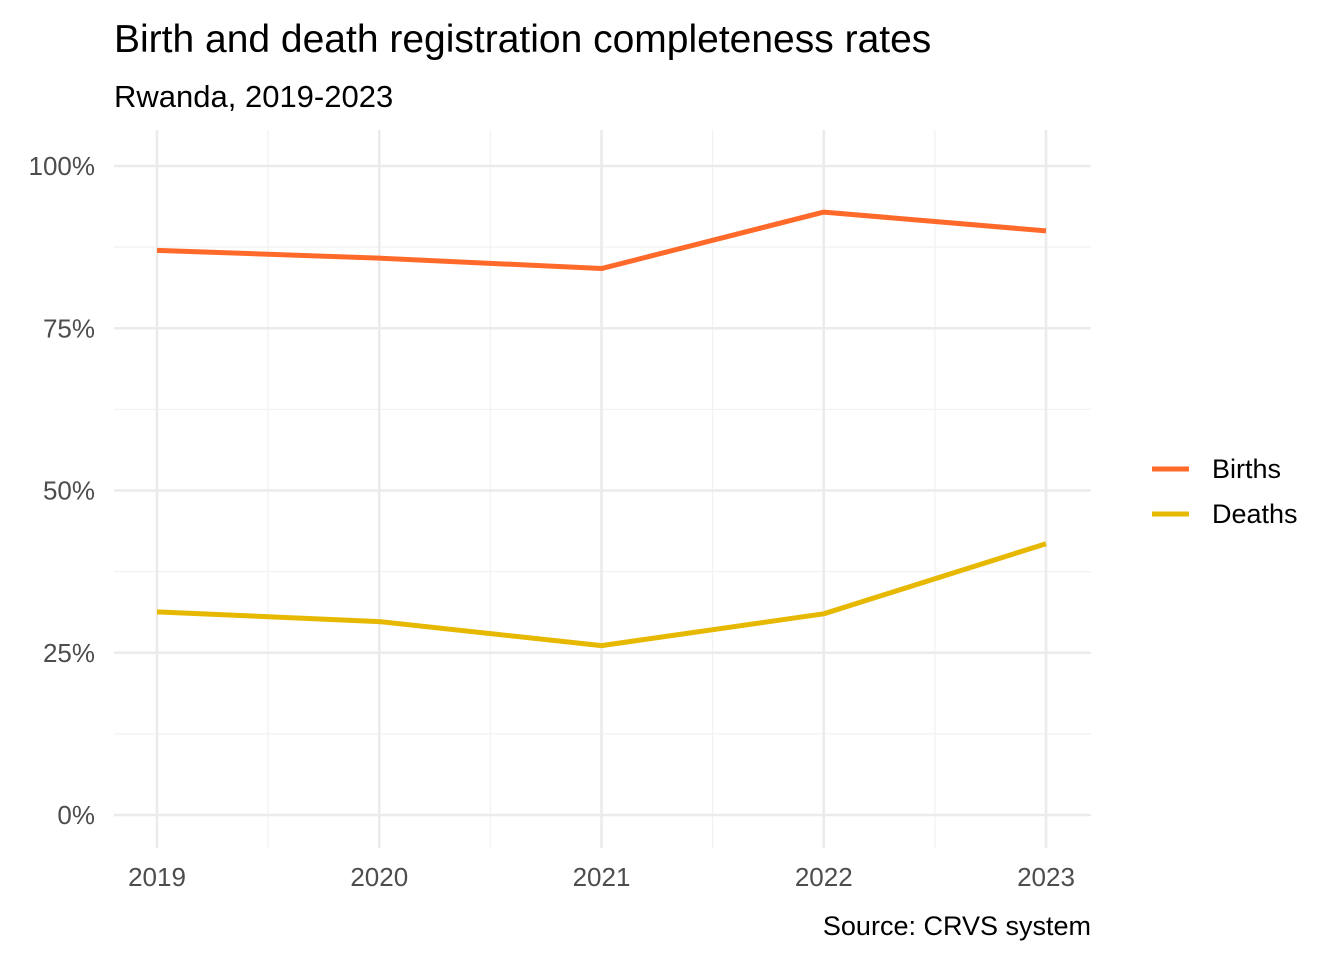  What do you see at coordinates (1255, 514) in the screenshot?
I see `legend-label-deaths: Deaths` at bounding box center [1255, 514].